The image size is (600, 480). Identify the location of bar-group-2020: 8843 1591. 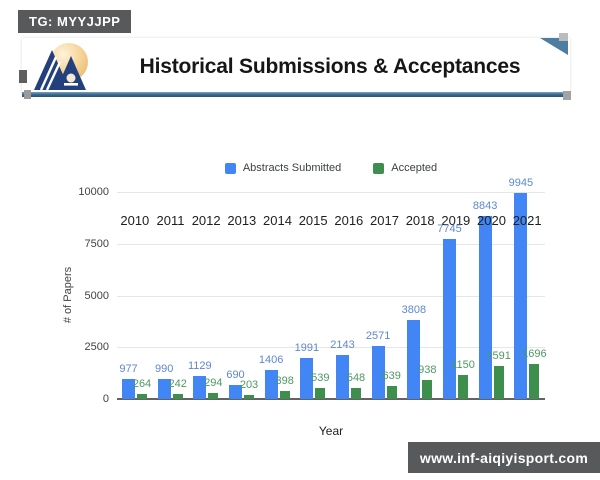
(491, 295).